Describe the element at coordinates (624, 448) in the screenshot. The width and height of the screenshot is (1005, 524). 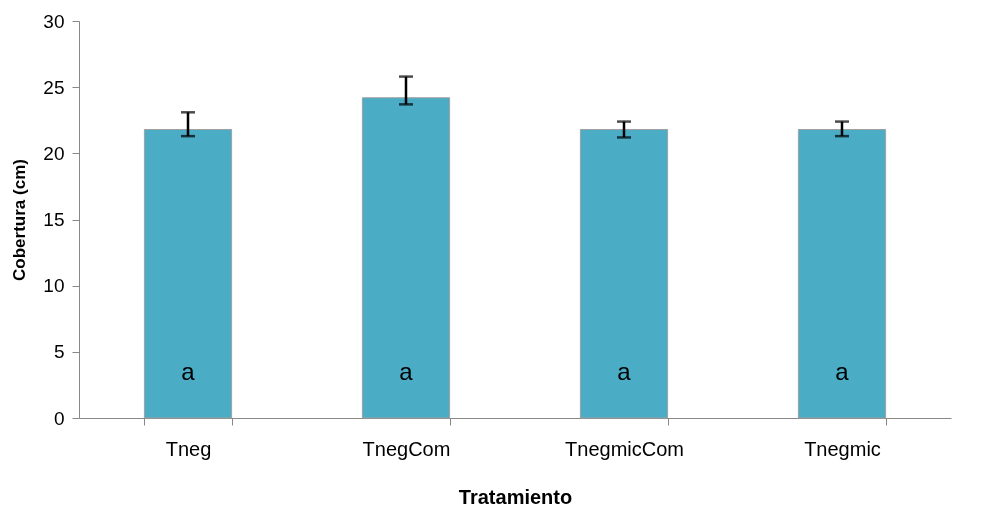
I see `x-tick-label: TnegmicCom` at that location.